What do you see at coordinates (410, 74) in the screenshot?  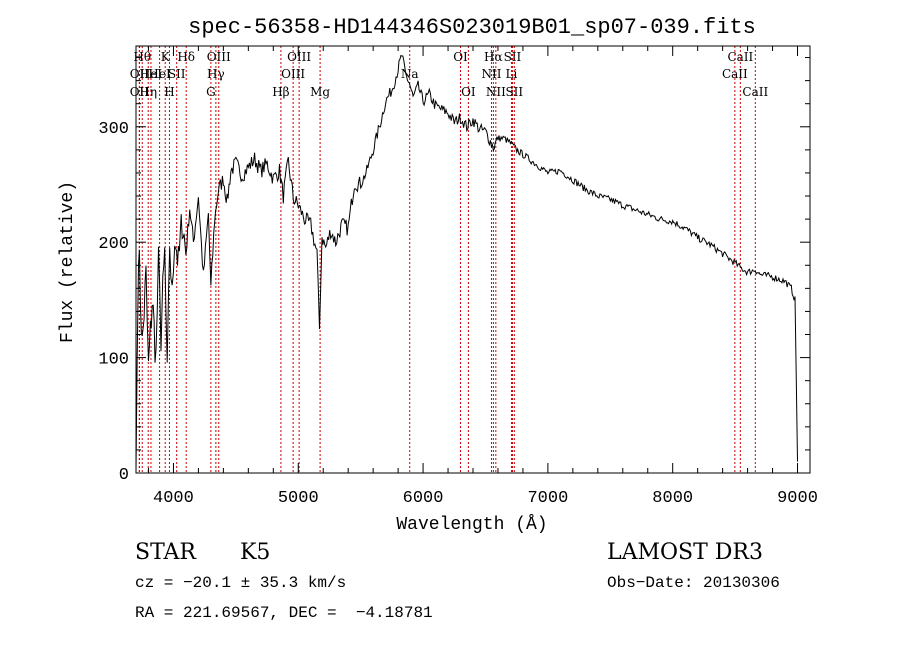 I see `line-label-Na: Na` at bounding box center [410, 74].